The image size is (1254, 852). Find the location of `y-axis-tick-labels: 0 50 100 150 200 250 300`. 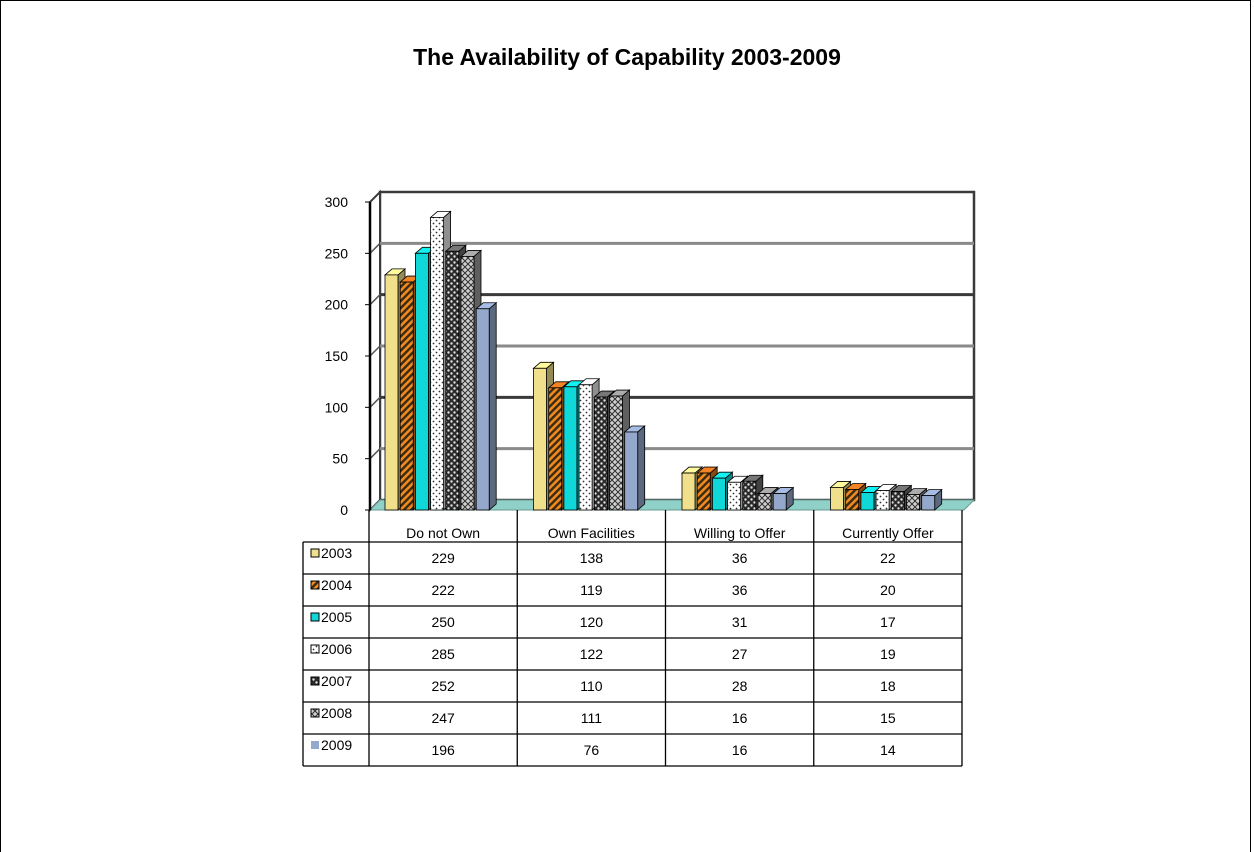

y-axis-tick-labels: 0 50 100 150 200 250 300 is located at coordinates (348, 356).